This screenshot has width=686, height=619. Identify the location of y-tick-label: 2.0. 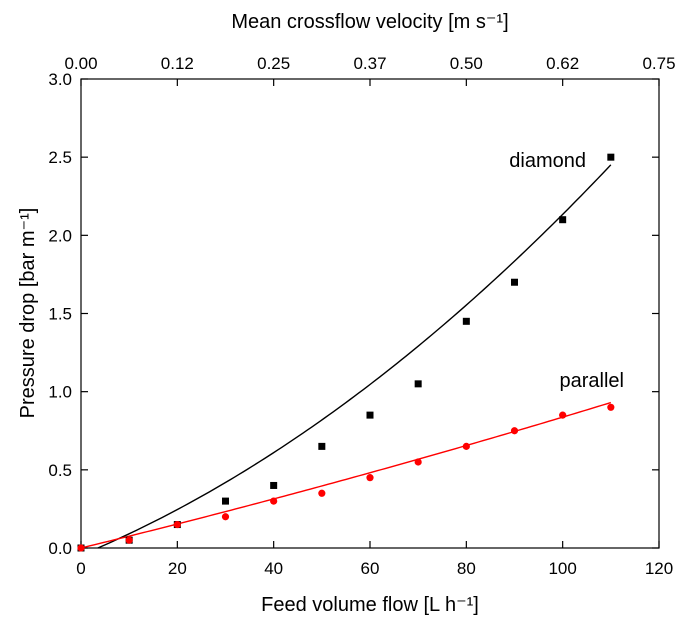
(60, 235).